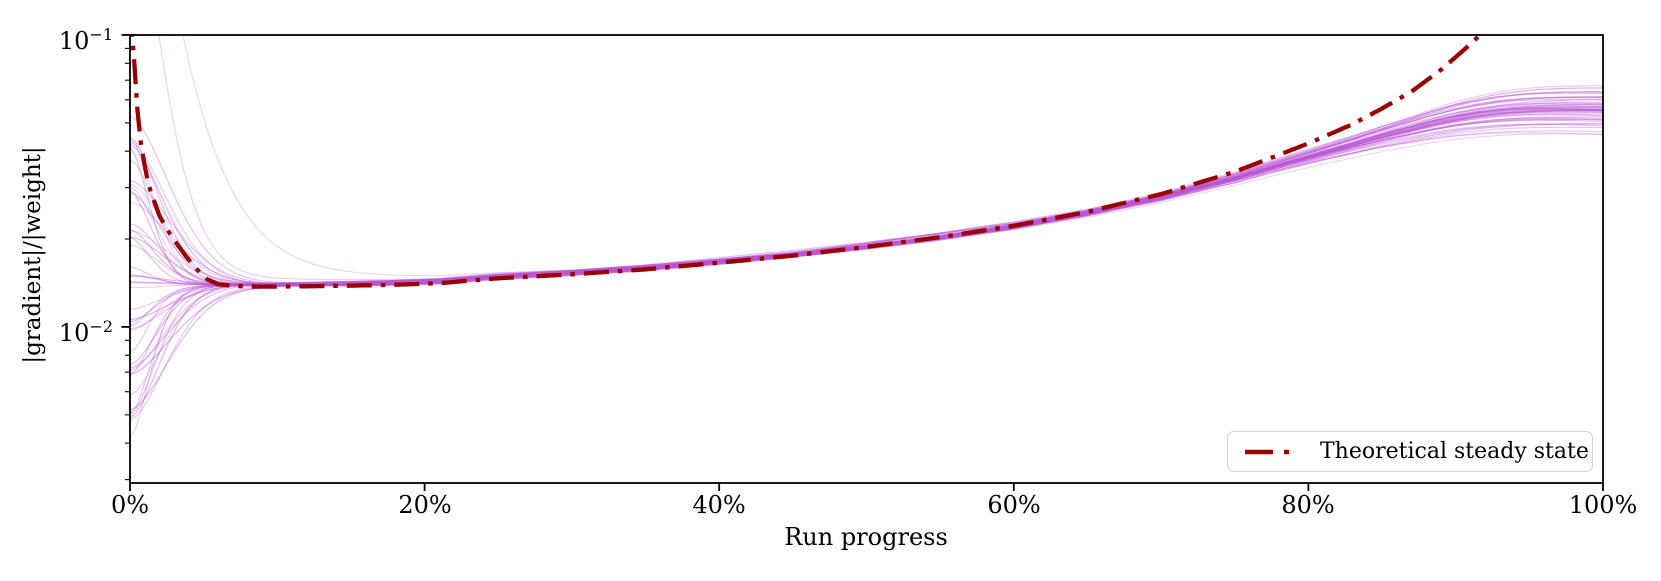 This screenshot has height=581, width=1661. What do you see at coordinates (719, 505) in the screenshot?
I see `x-tick-label: 40%` at bounding box center [719, 505].